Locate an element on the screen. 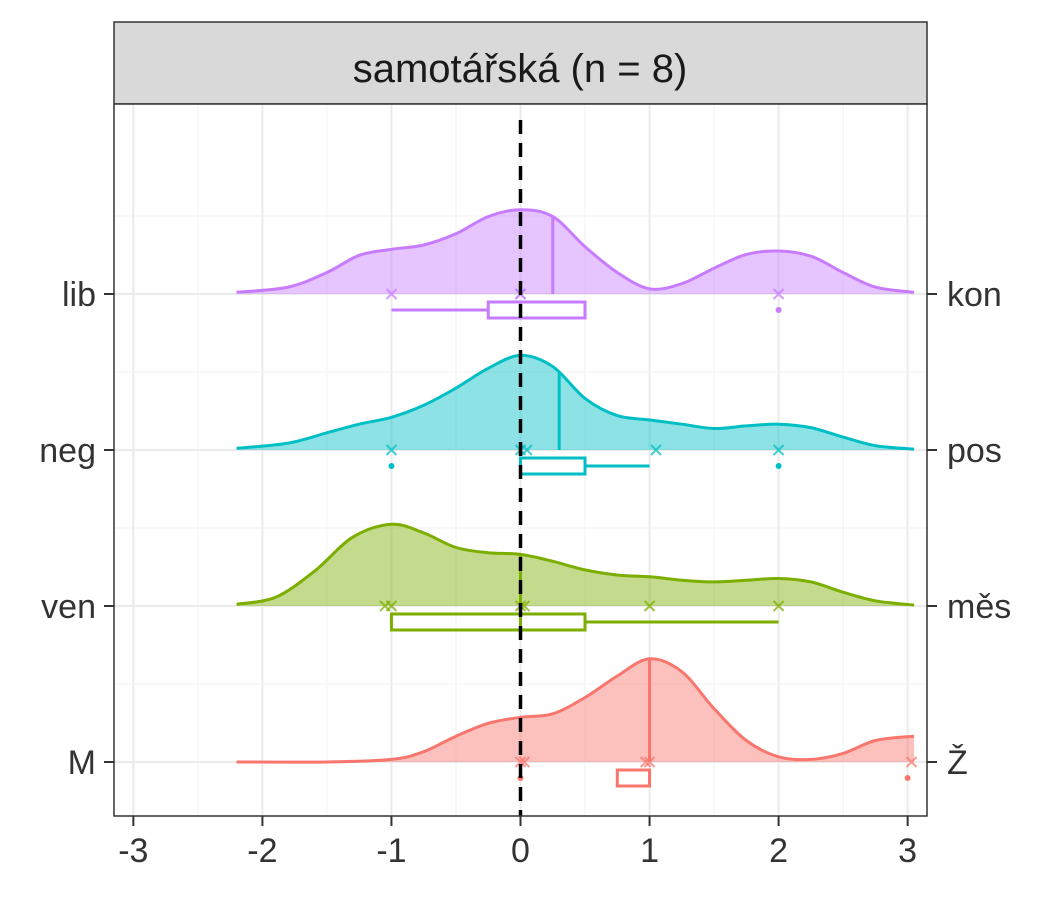 The image size is (1050, 900). ridge-neg is located at coordinates (575, 414).